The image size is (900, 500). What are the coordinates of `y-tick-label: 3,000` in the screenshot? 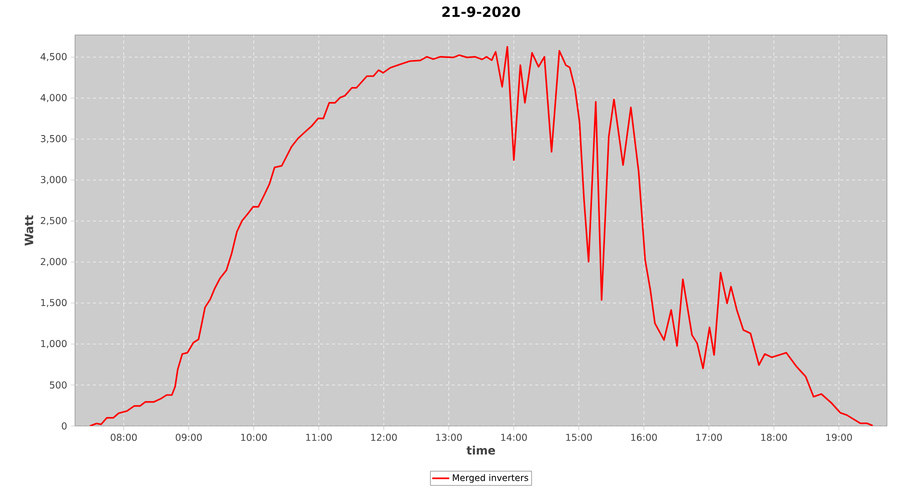 It's located at (53, 180).